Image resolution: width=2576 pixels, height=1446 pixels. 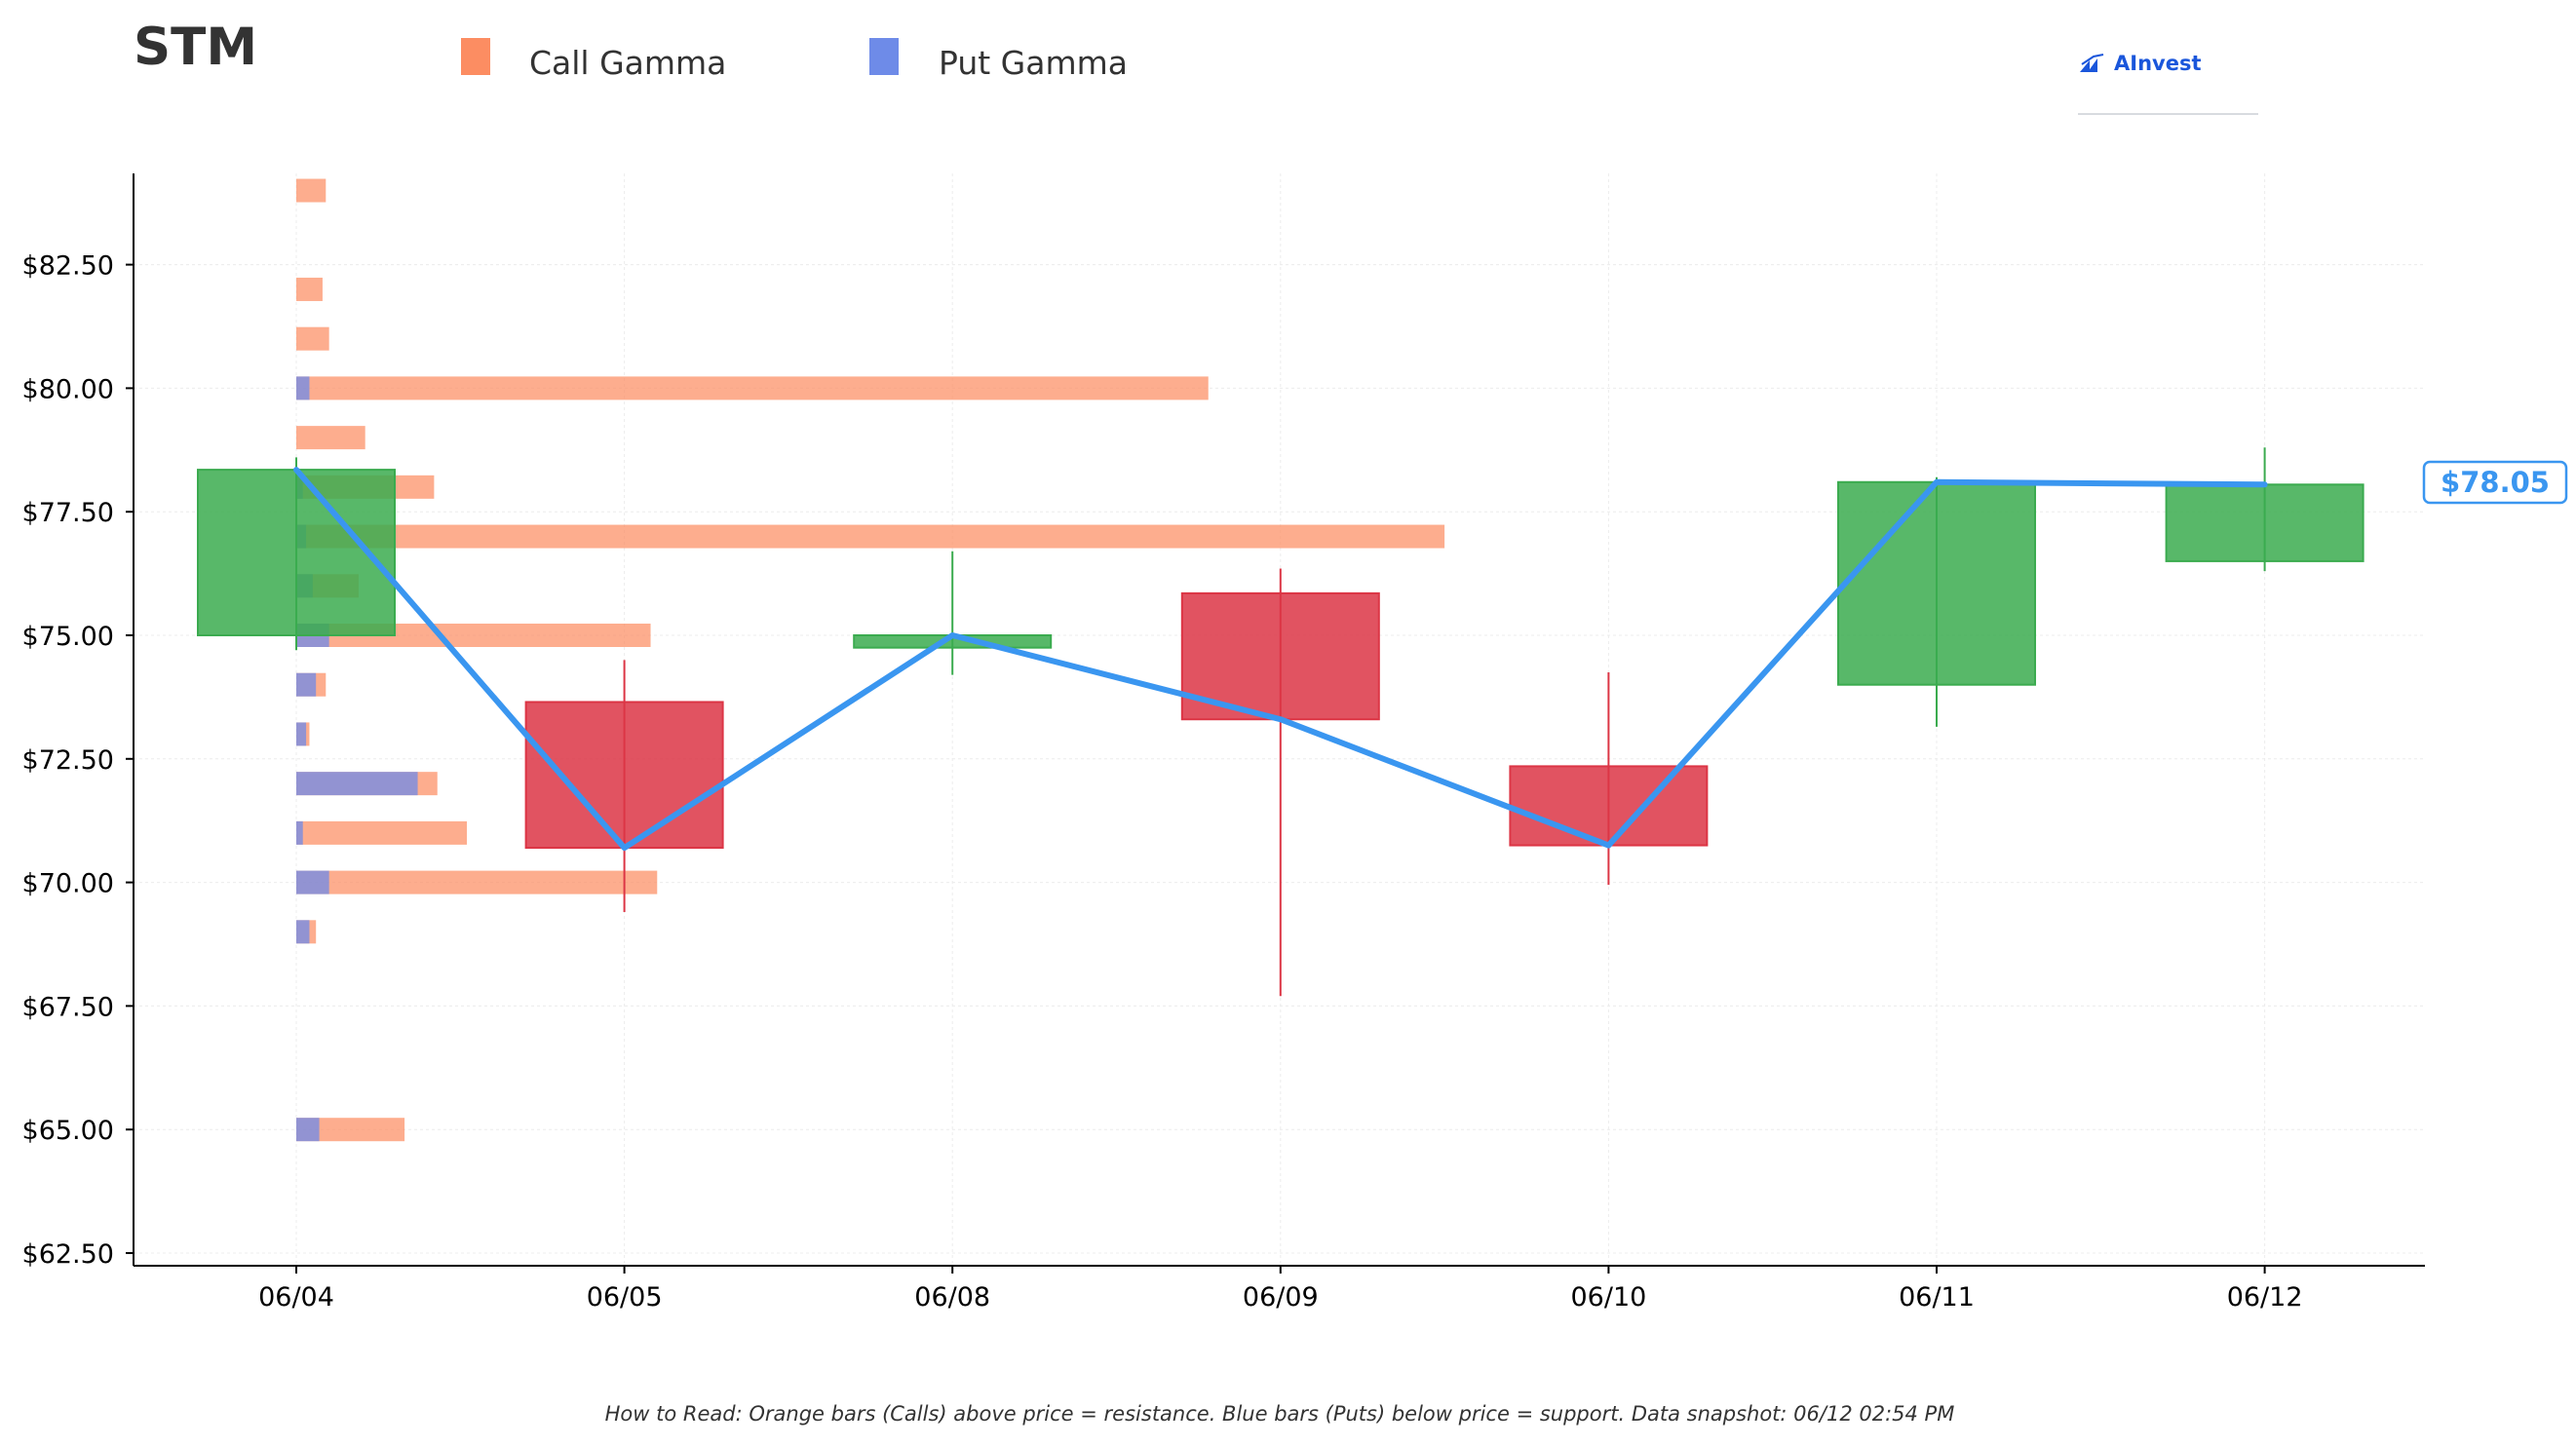 I want to click on x-tick-label: 06/09, so click(x=1281, y=1297).